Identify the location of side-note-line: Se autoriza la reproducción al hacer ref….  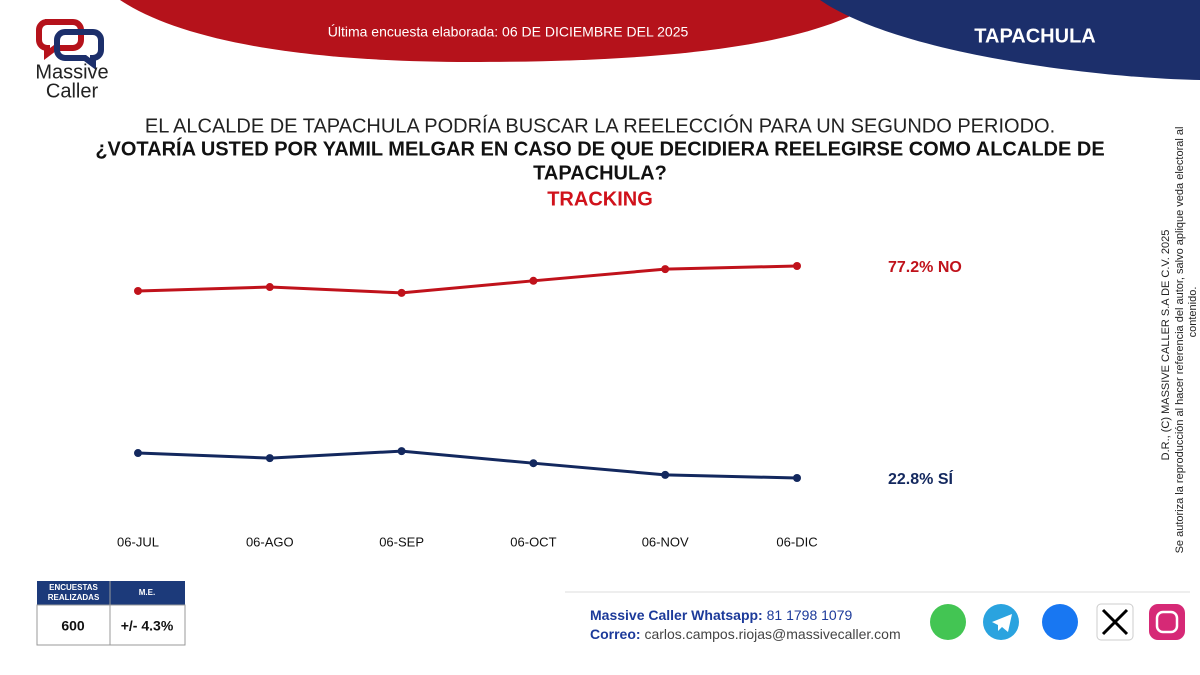
(1180, 340).